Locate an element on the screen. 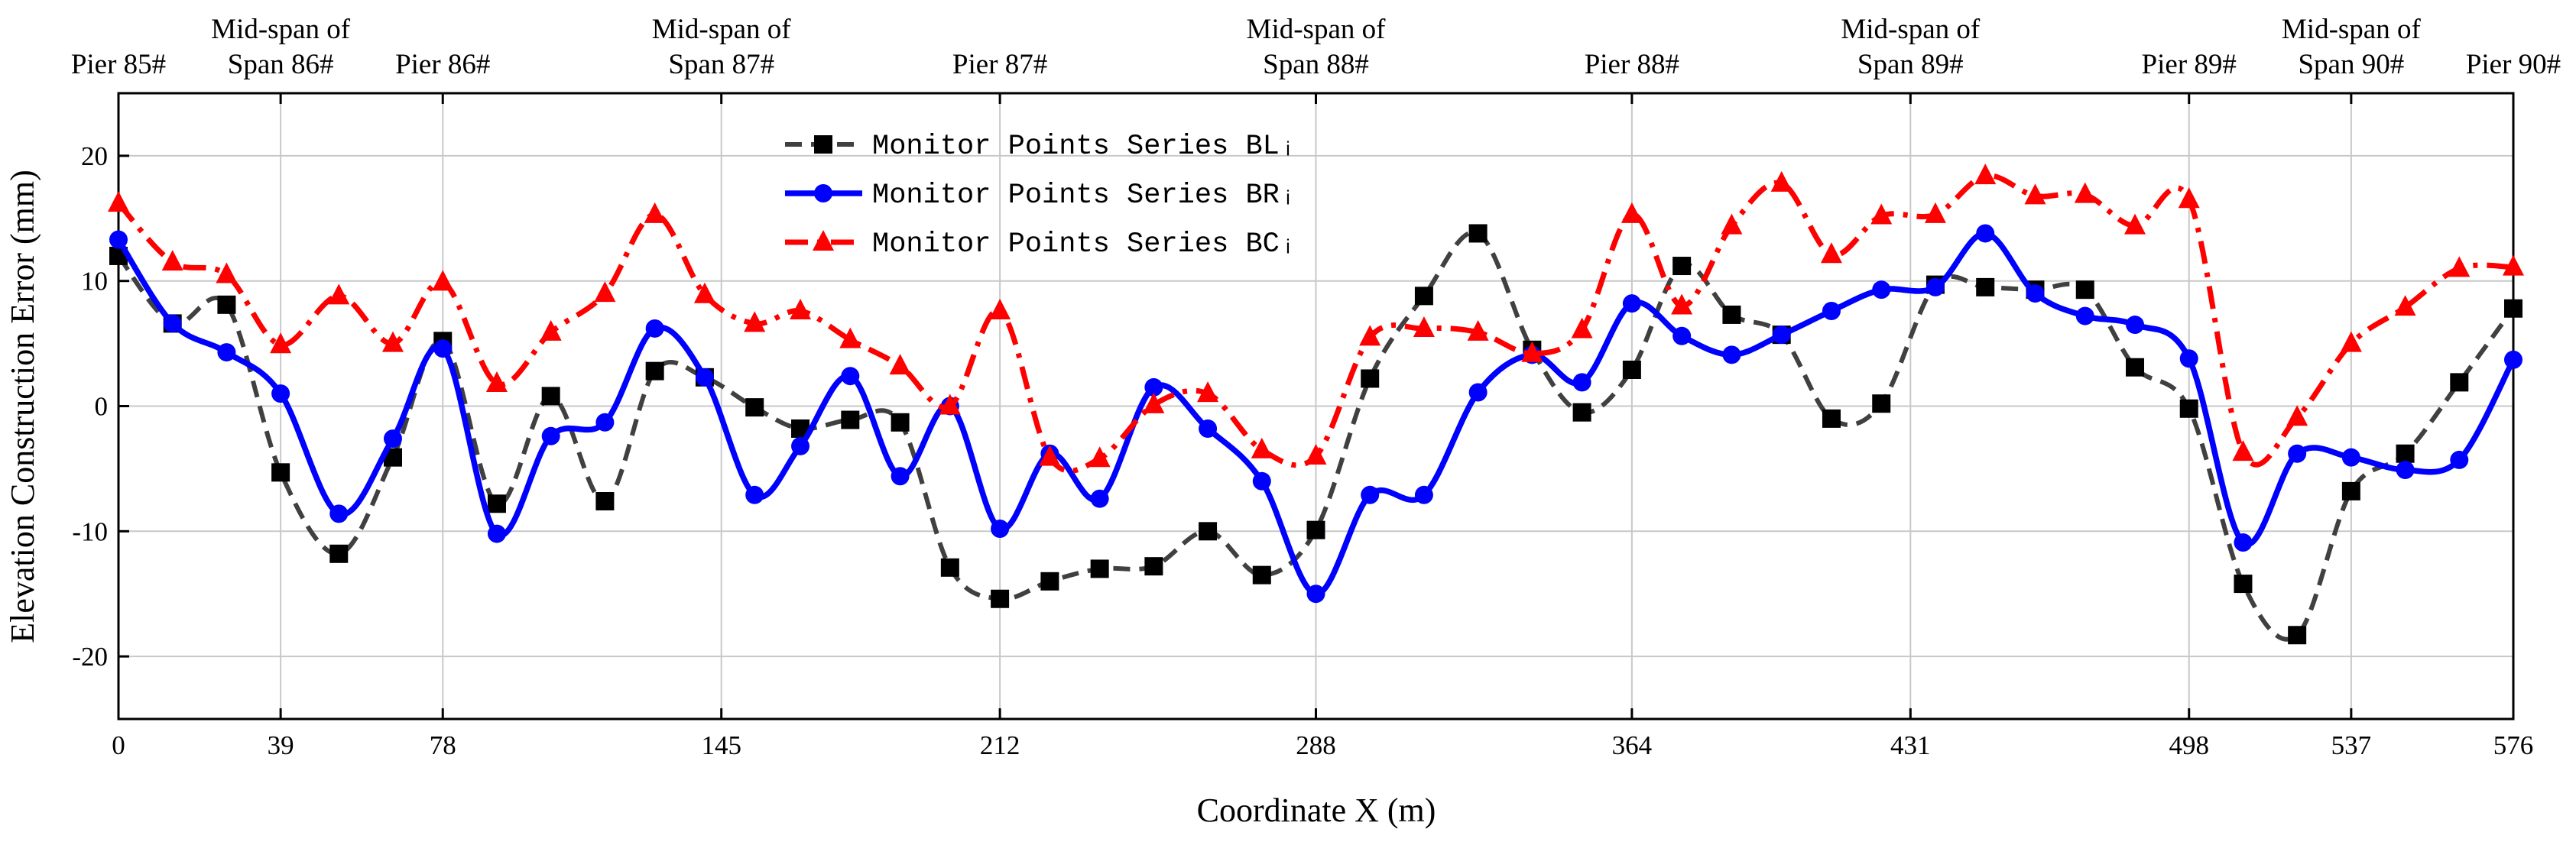  x-tick-label: 39 is located at coordinates (281, 745).